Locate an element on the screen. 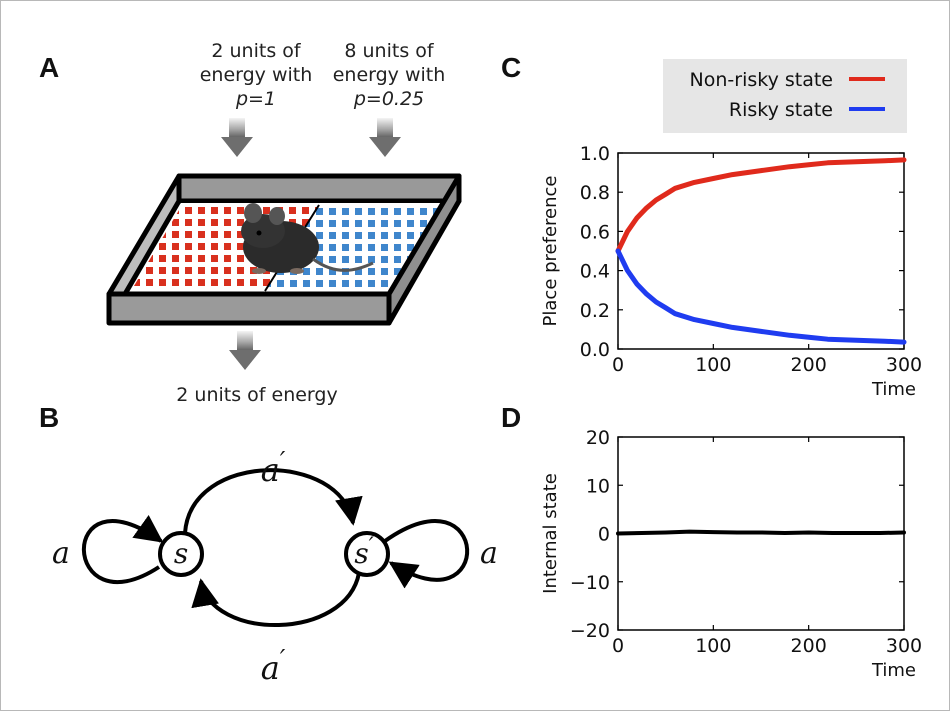 This screenshot has width=950, height=711. right-label-line-3: p=0.25 is located at coordinates (388, 99).